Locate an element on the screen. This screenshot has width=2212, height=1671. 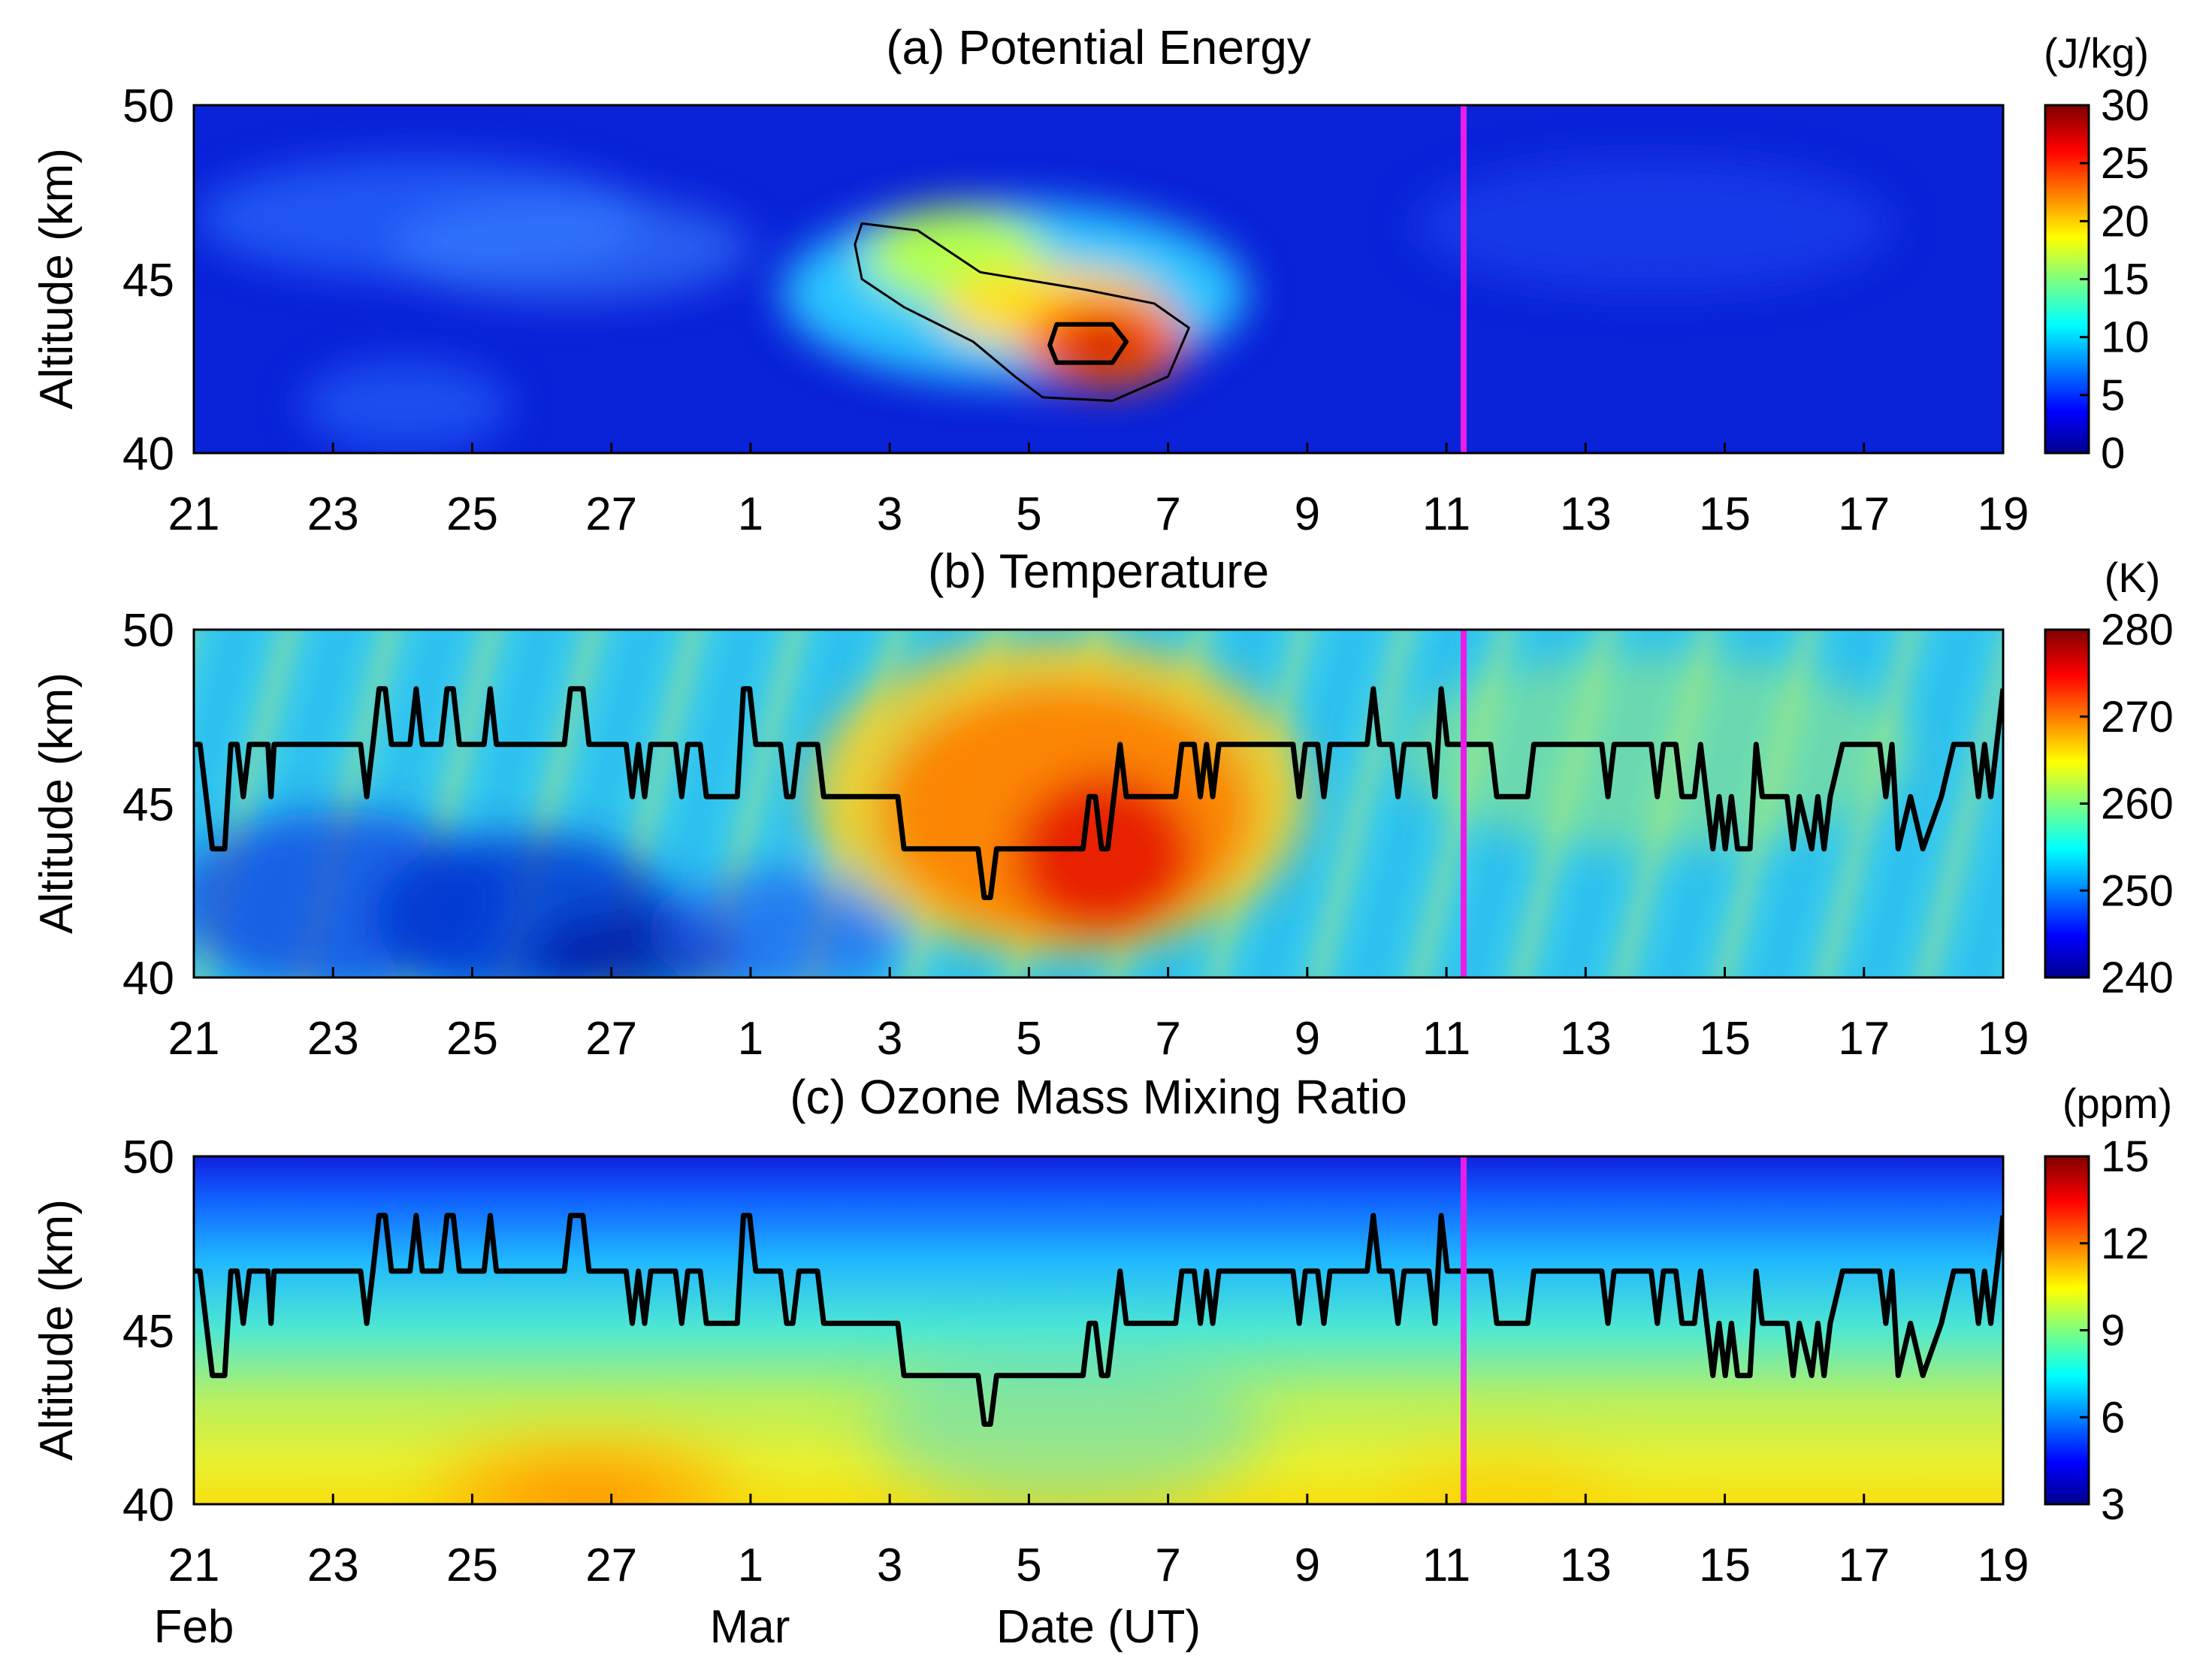
panel-a-title: (a) Potential Energy is located at coordinates (1098, 47).